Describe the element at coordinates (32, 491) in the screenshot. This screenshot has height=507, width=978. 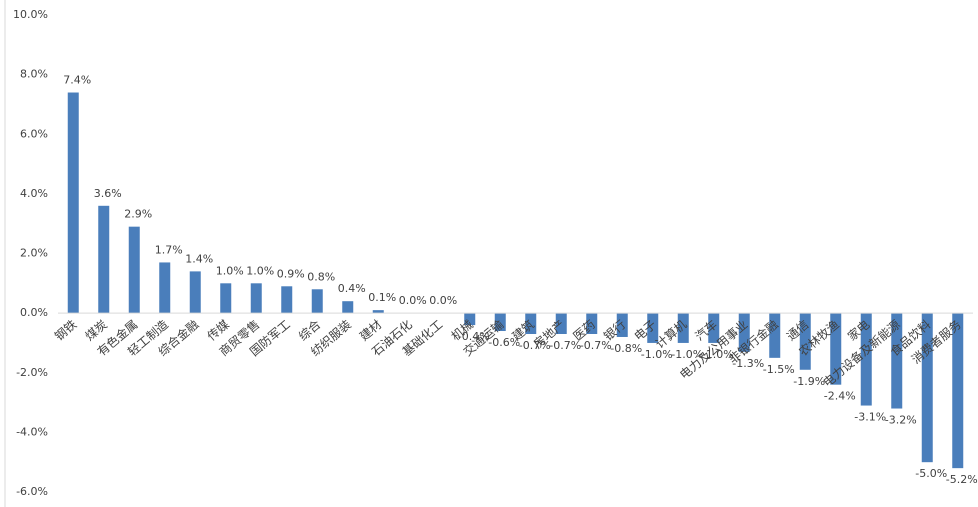
I see `y-tick-label: -6.0%` at that location.